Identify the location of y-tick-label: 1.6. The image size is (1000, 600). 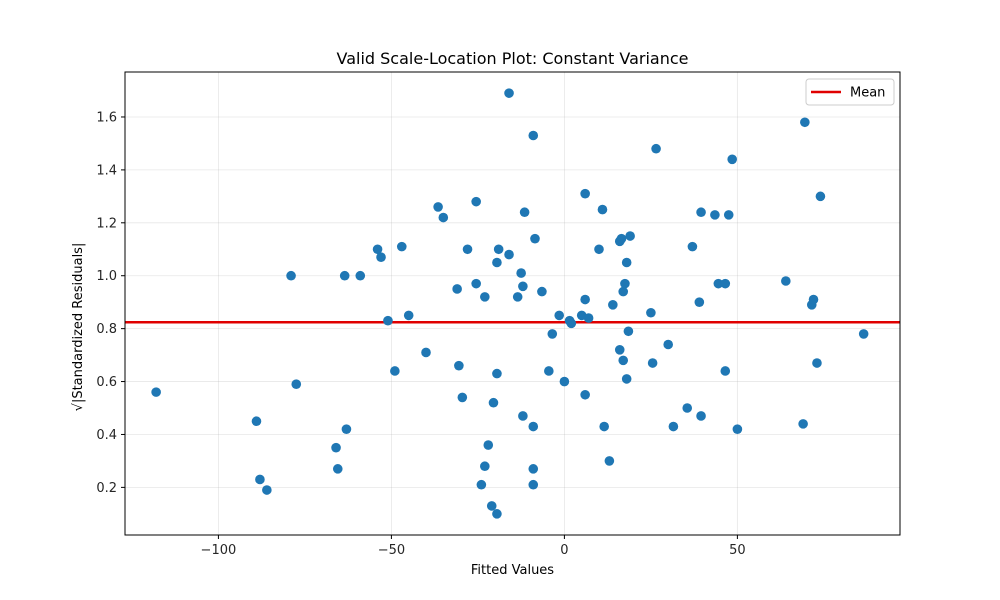
(106, 117).